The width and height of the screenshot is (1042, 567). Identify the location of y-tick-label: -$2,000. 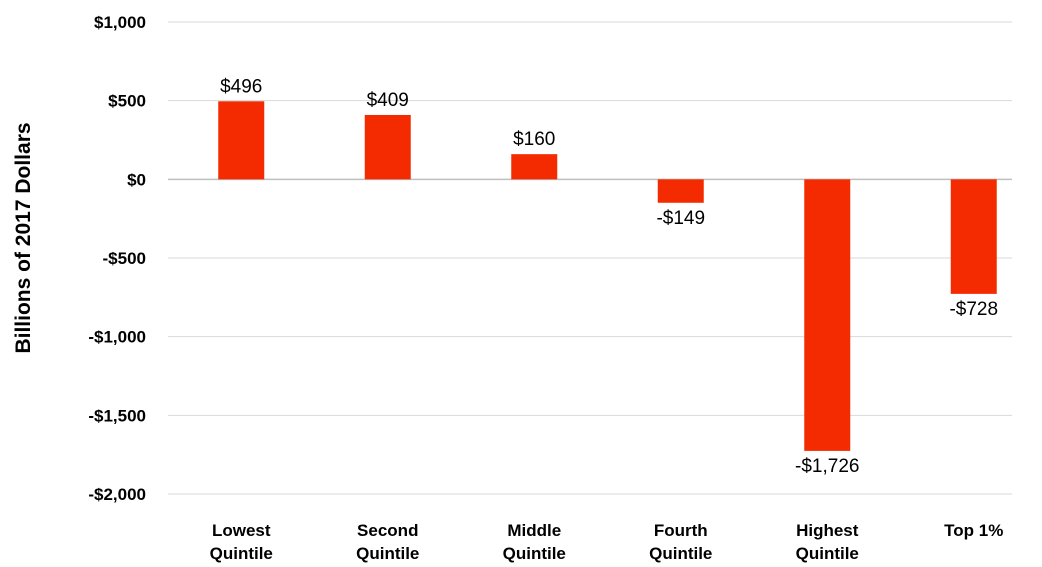
(117, 494).